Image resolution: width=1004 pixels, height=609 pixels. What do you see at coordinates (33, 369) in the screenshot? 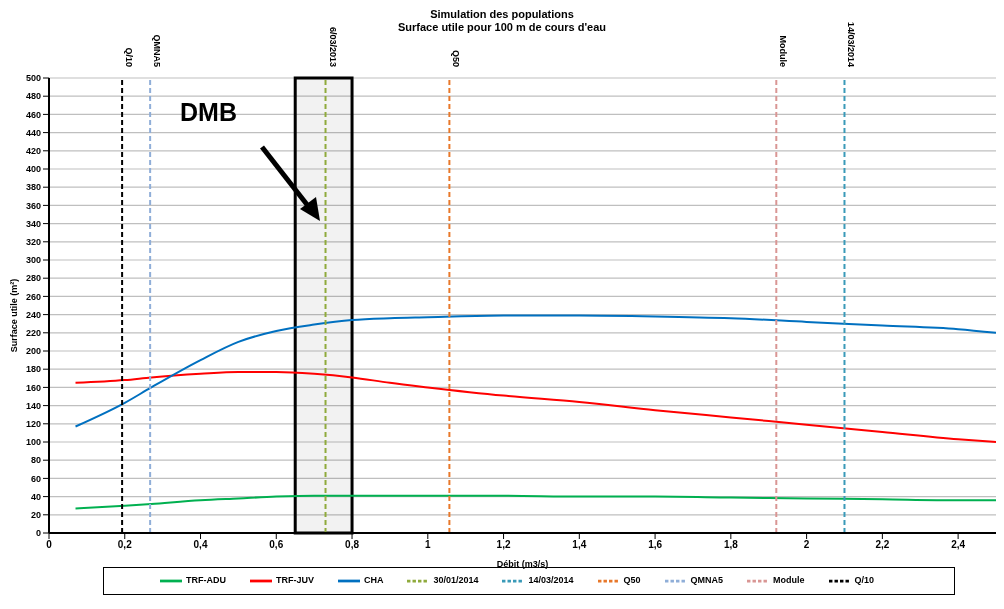
I see `y-tick-label: 180` at bounding box center [33, 369].